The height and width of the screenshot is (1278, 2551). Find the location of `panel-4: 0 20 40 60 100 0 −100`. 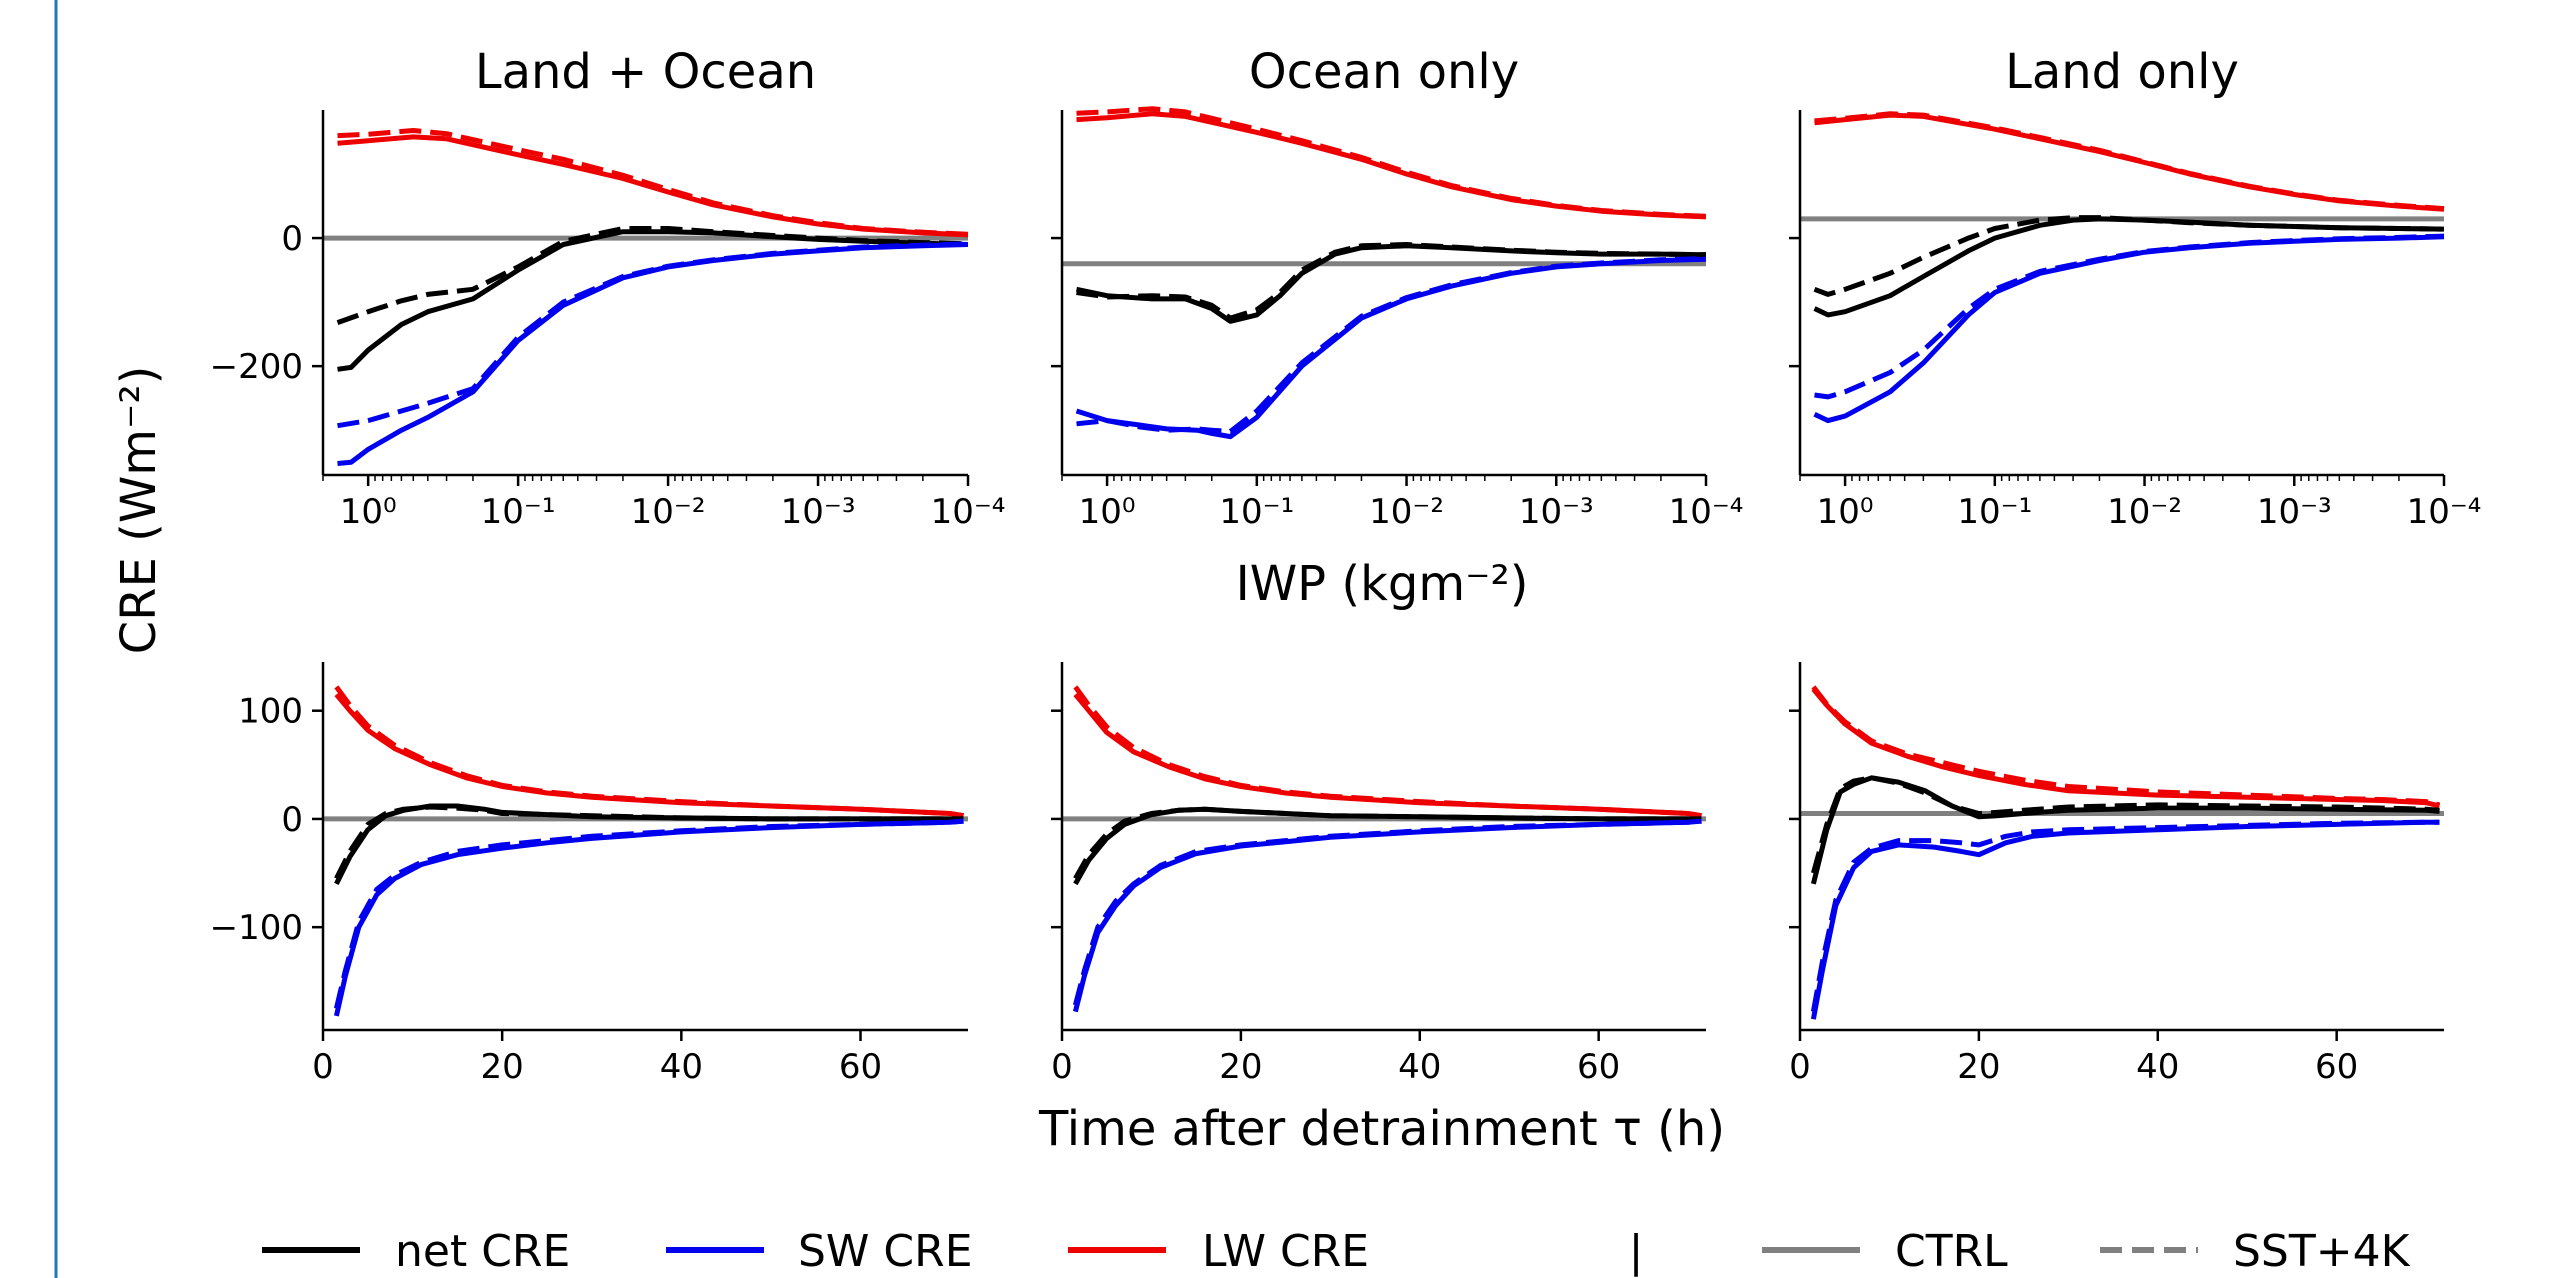

panel-4: 0 20 40 60 100 0 −100 is located at coordinates (589, 874).